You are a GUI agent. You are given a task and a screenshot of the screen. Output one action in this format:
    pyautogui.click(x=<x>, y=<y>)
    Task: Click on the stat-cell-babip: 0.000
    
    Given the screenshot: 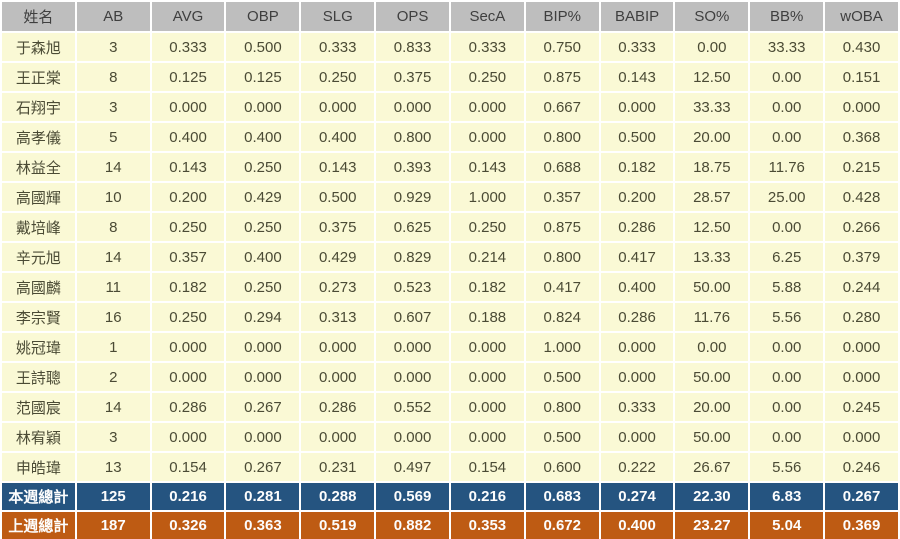 What is the action you would take?
    pyautogui.click(x=637, y=347)
    